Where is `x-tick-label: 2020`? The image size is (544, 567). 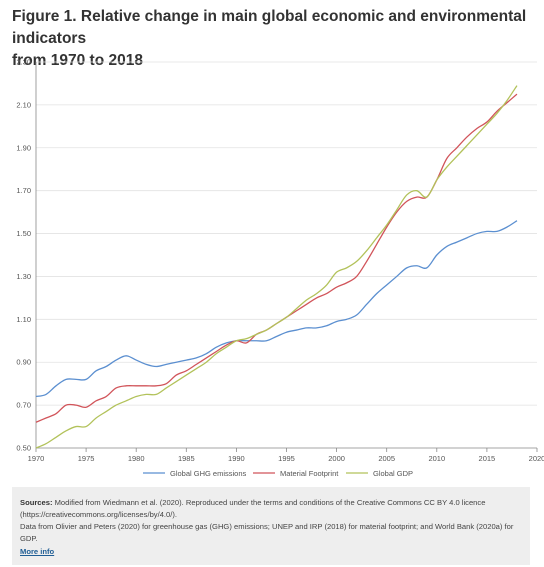 x-tick-label: 2020 is located at coordinates (536, 458).